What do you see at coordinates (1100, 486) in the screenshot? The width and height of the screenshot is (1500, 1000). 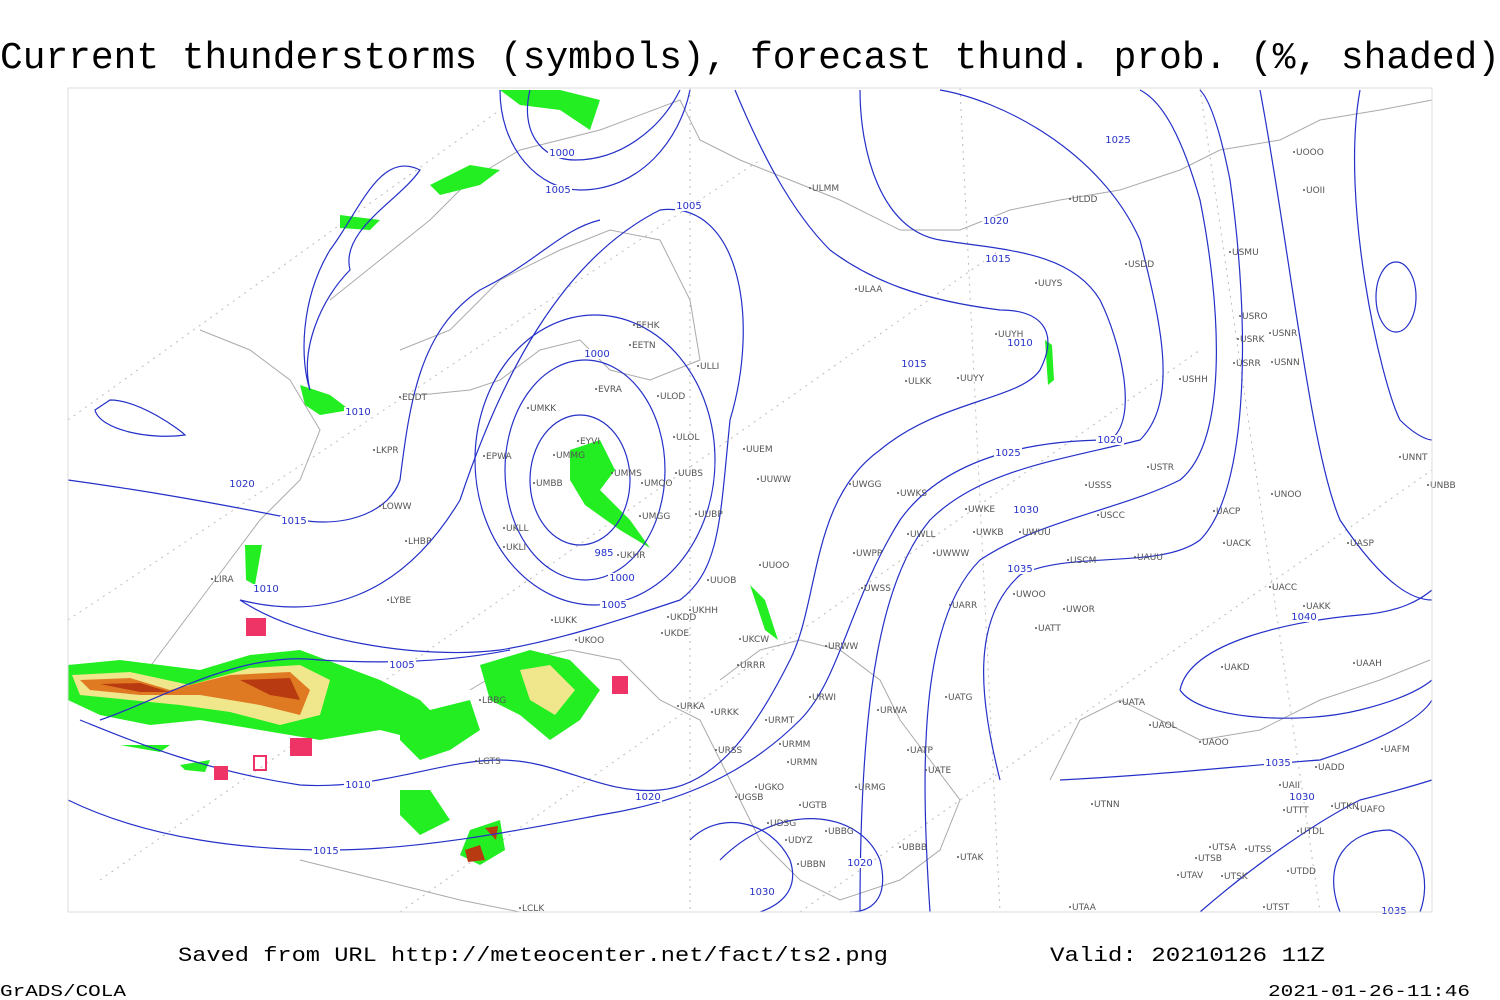 I see `station-label: USSS` at bounding box center [1100, 486].